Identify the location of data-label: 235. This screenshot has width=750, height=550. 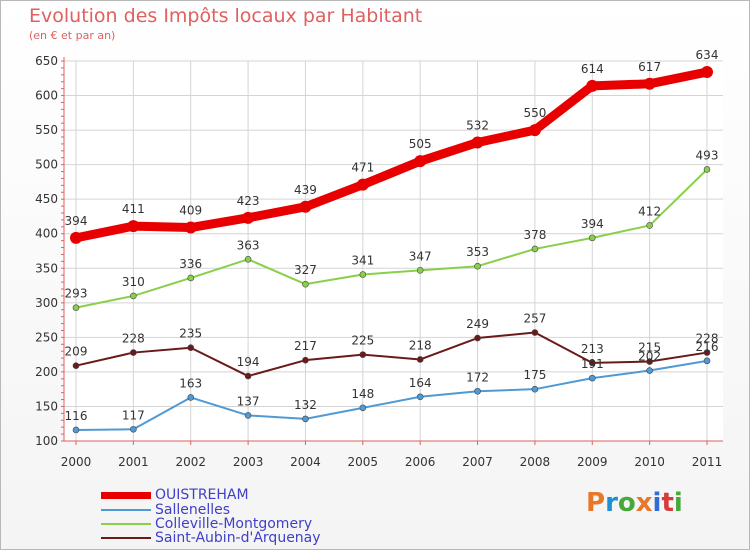
(190, 334).